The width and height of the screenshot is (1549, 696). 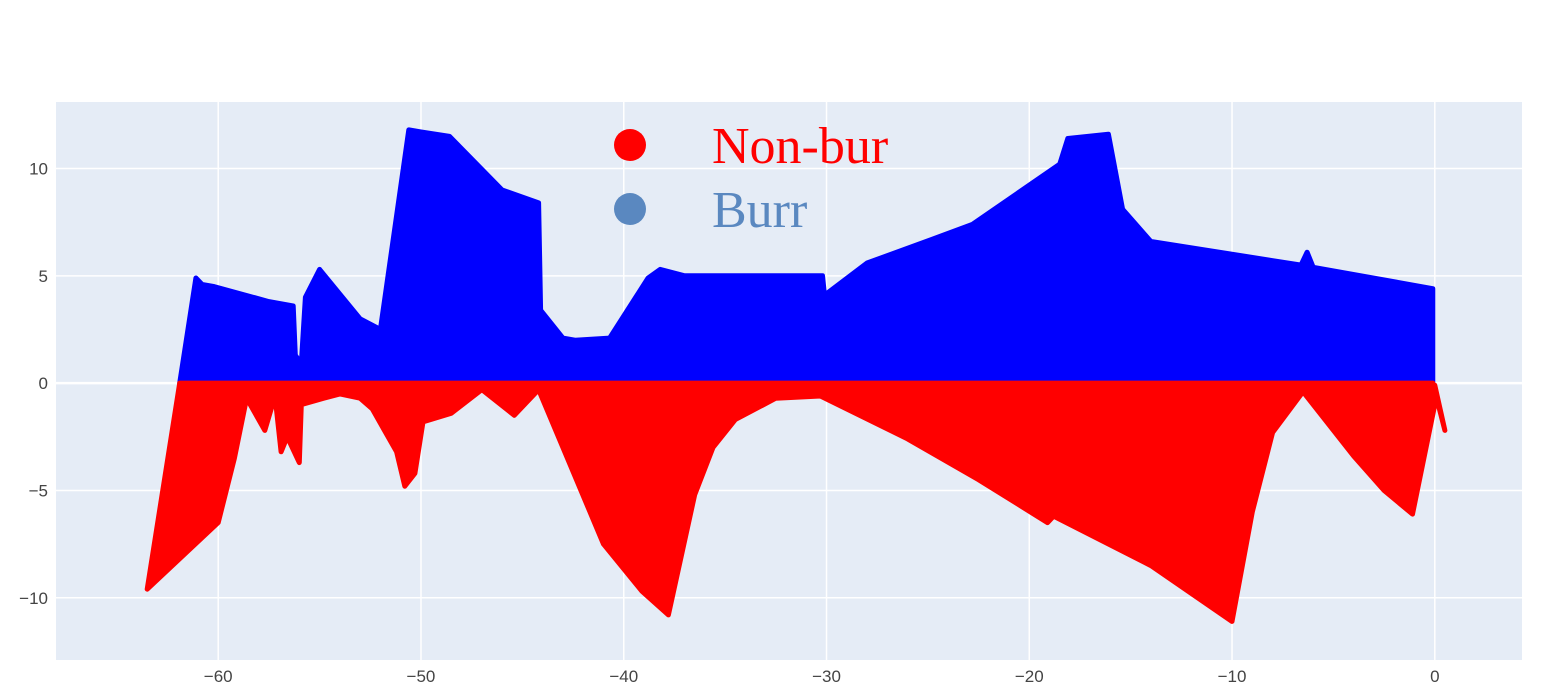 I want to click on x-tick-label: −50, so click(x=421, y=676).